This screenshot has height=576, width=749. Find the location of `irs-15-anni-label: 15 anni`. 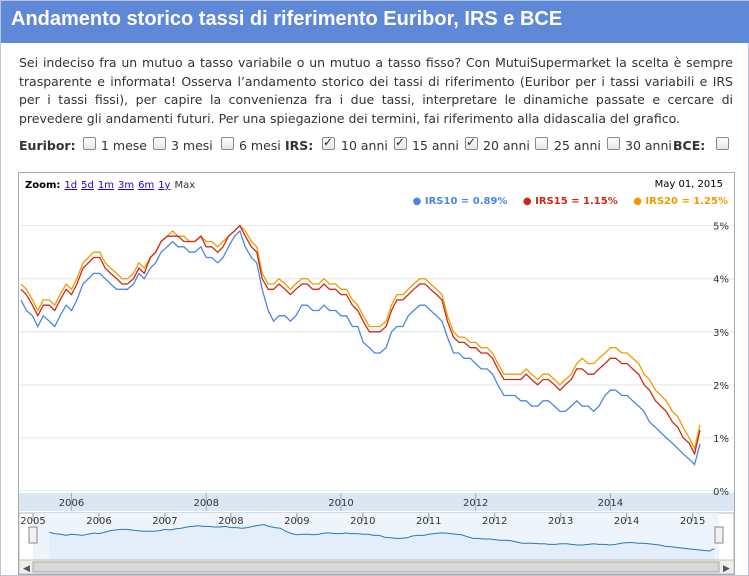

irs-15-anni-label: 15 anni is located at coordinates (435, 145).